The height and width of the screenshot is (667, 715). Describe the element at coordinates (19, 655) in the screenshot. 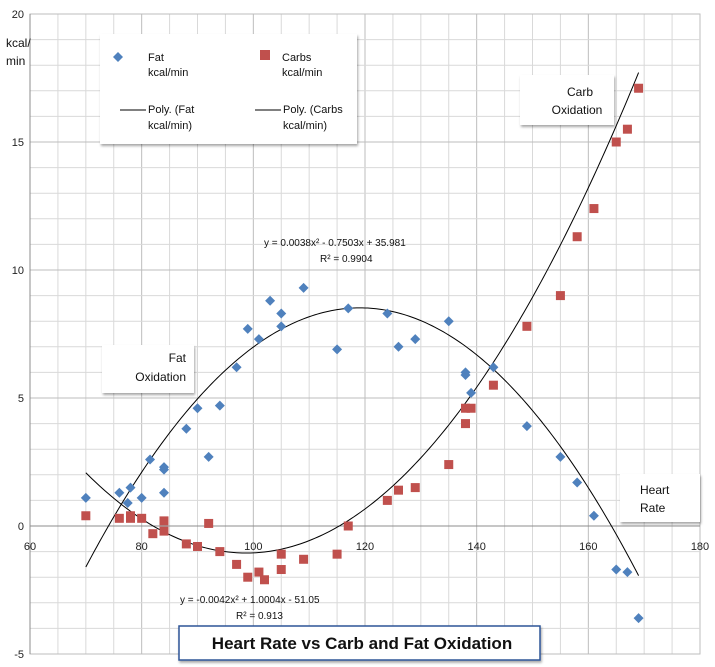

I see `y-tick-label: -5` at that location.